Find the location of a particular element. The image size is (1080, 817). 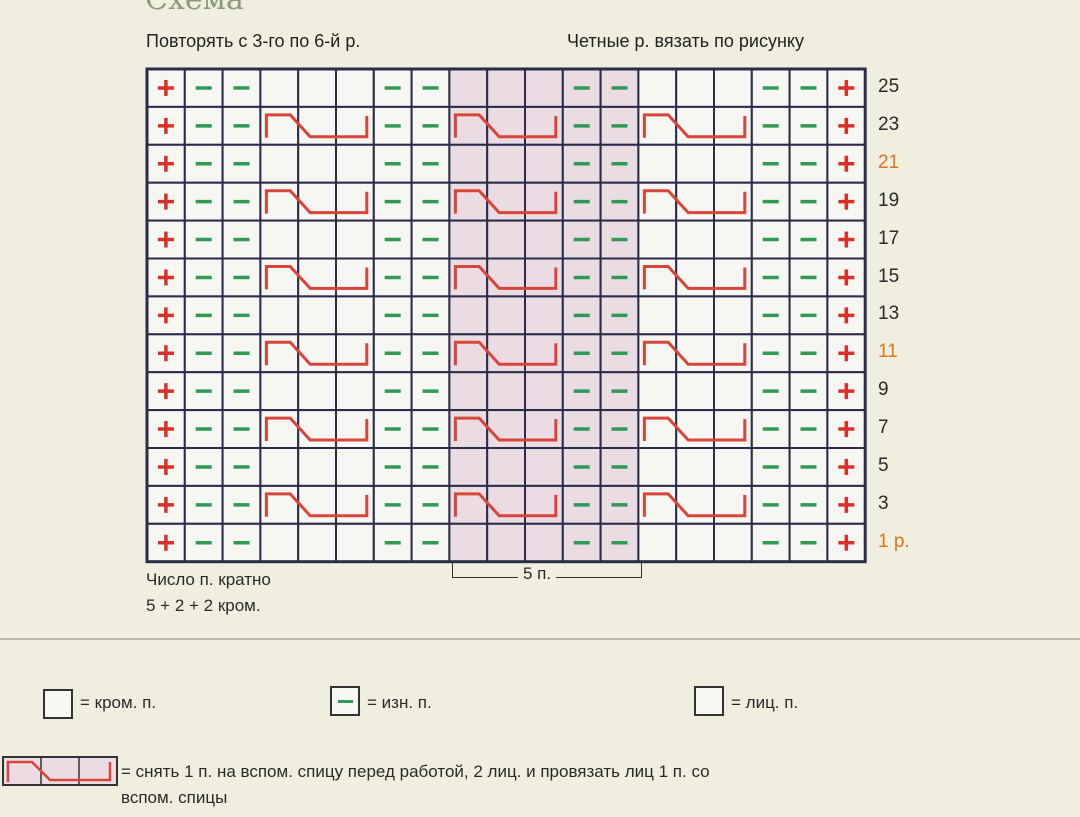

divider is located at coordinates (540, 639).